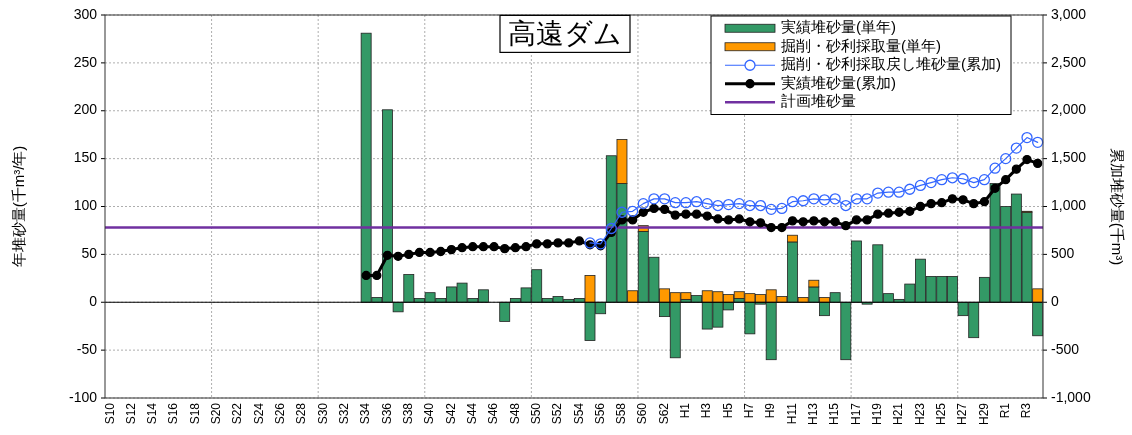 Image resolution: width=1132 pixels, height=435 pixels. I want to click on y-tick-label: 300, so click(85, 13).